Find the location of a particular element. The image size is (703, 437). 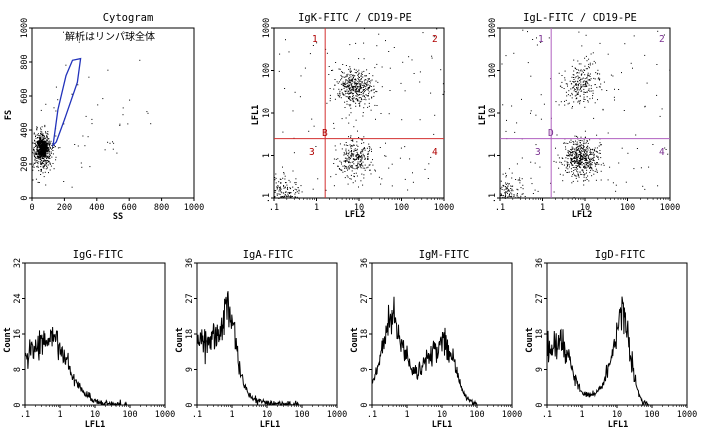

igl-cd19-quadrant-3-label: 3 is located at coordinates (538, 152).